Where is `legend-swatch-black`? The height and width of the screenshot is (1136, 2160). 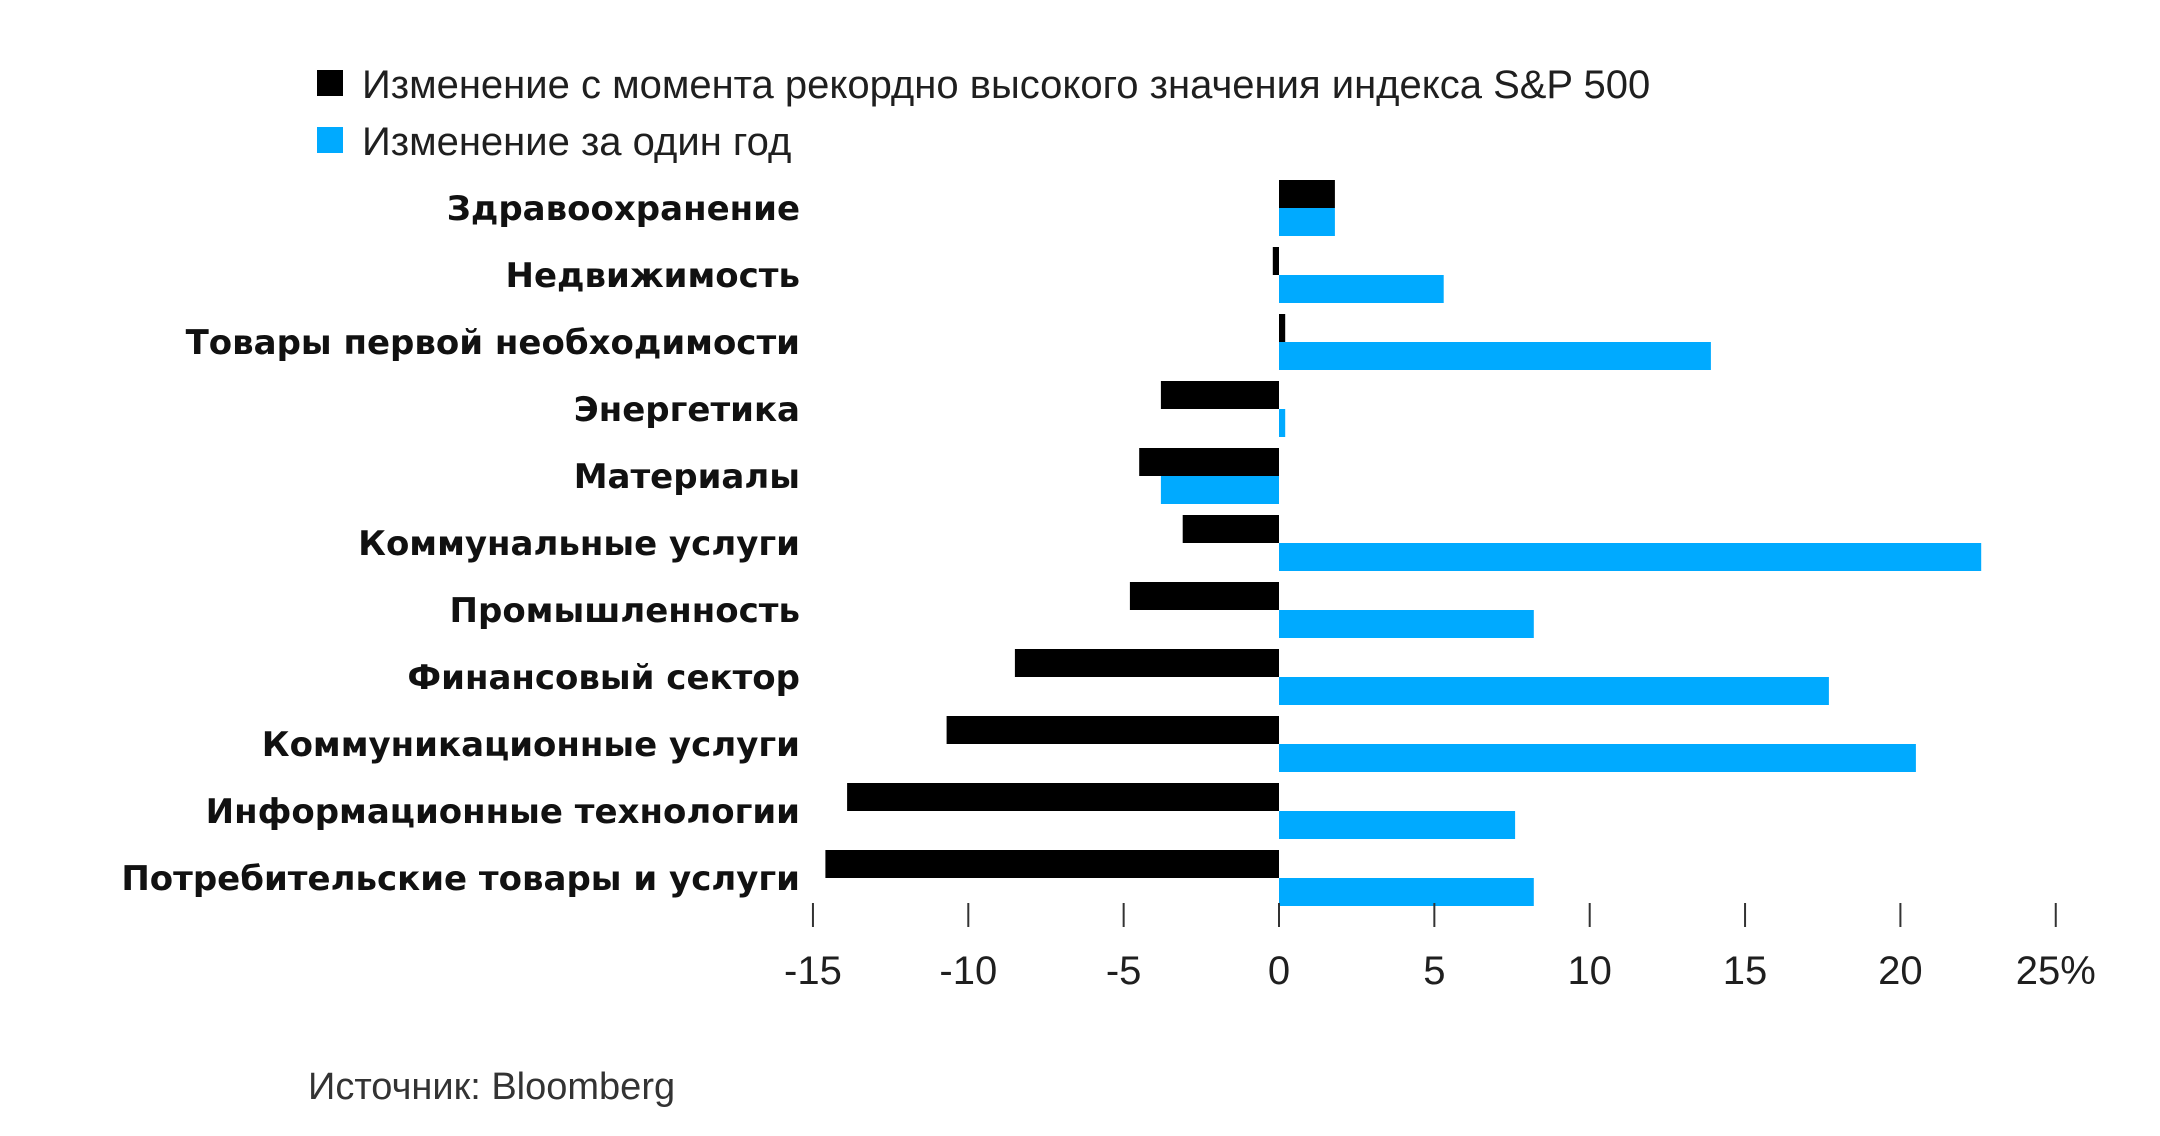 legend-swatch-black is located at coordinates (330, 83).